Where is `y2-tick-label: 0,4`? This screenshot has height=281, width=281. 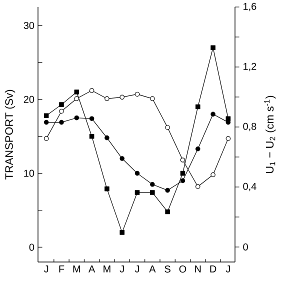 y2-tick-label: 0,4 is located at coordinates (249, 187).